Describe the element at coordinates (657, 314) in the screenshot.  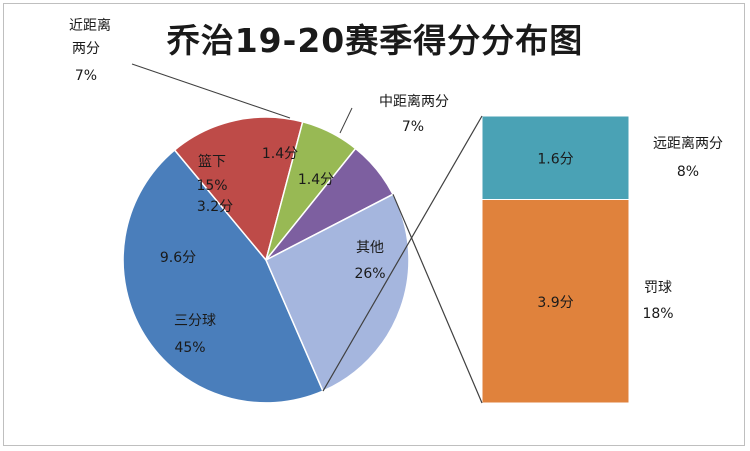
I see `bar-percent-label: 18%` at that location.